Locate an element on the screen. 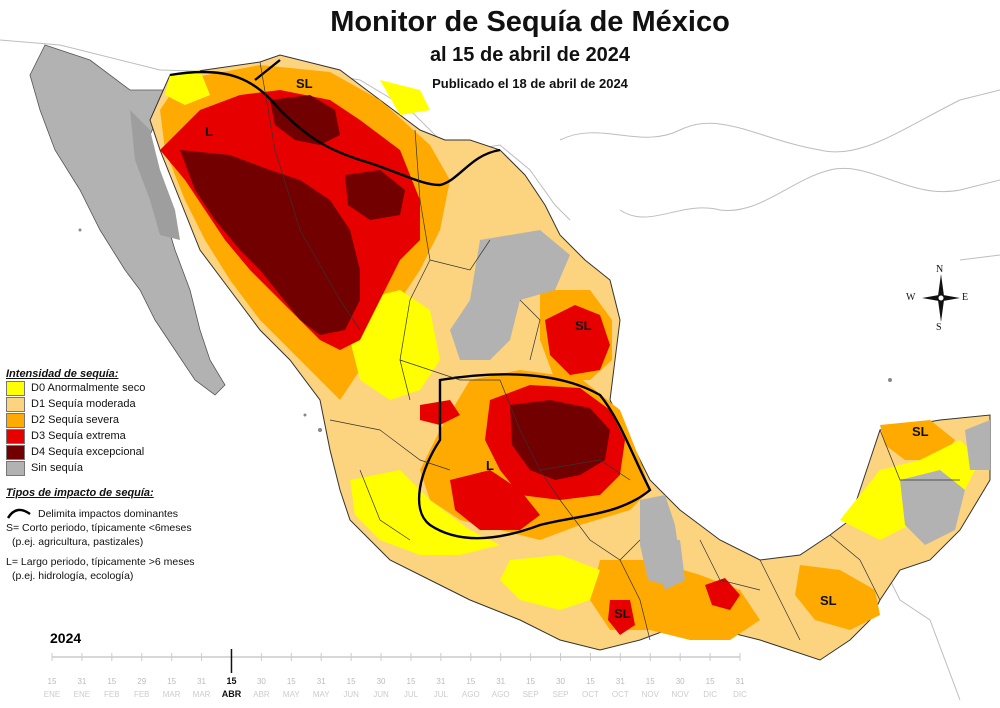  compass-e: E is located at coordinates (965, 297).